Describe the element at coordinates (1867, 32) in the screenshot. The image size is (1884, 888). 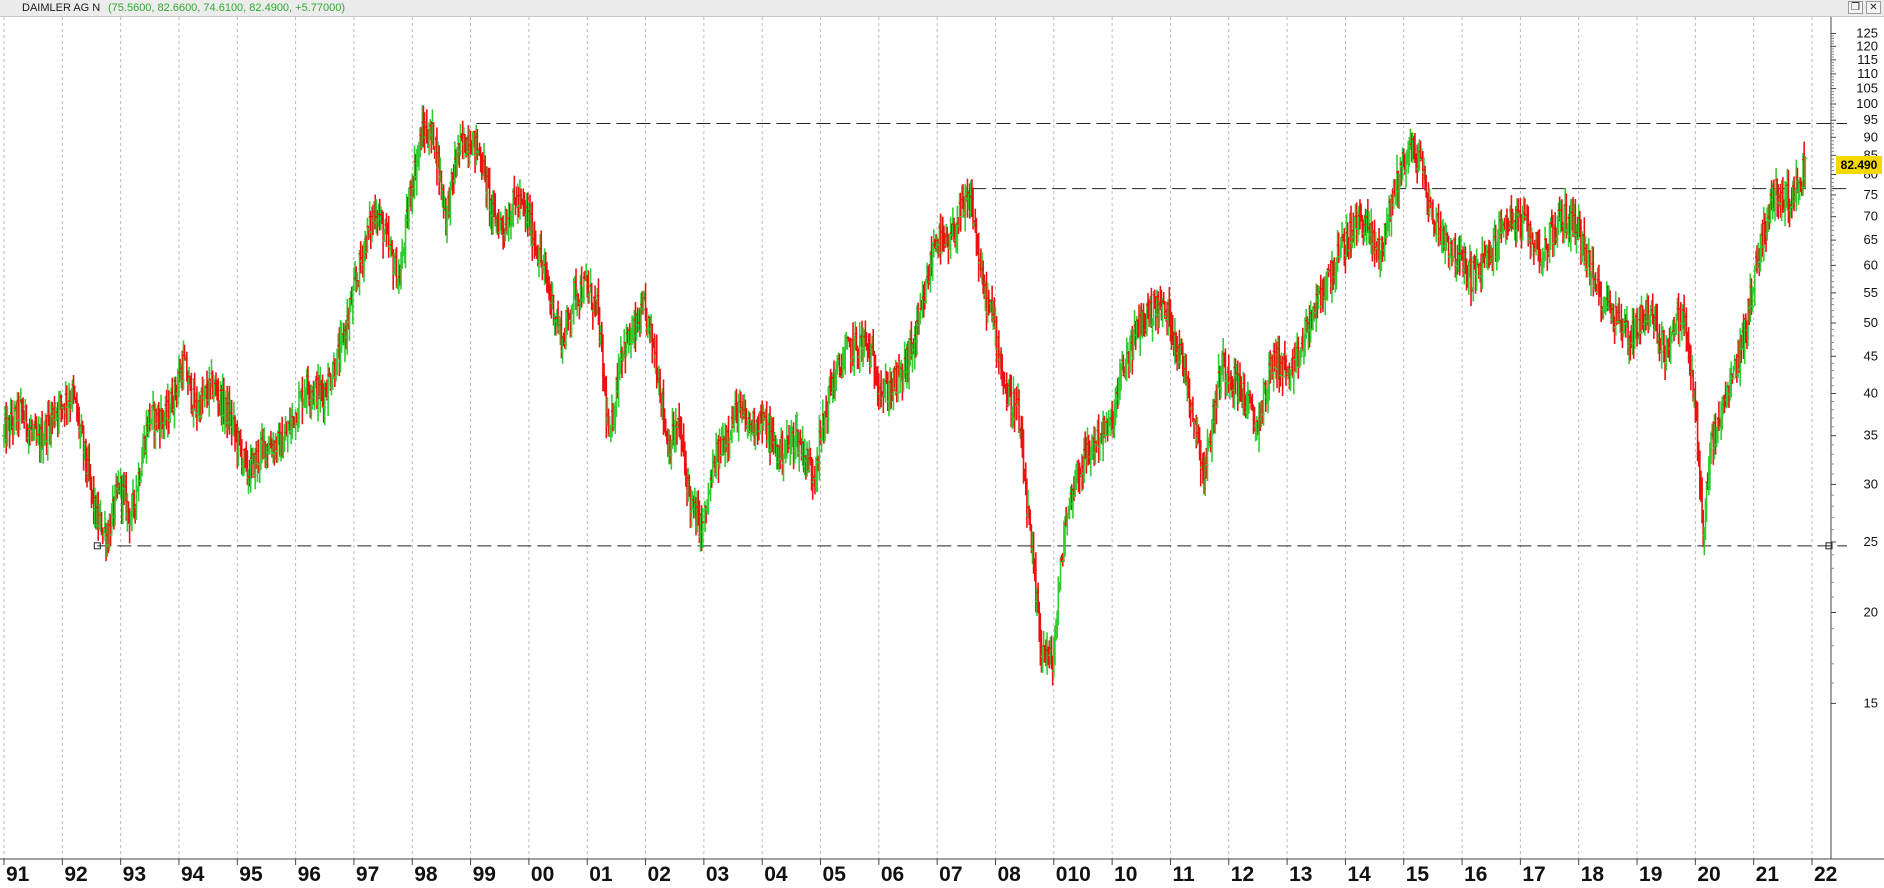
I see `y-tick-label: 125` at that location.